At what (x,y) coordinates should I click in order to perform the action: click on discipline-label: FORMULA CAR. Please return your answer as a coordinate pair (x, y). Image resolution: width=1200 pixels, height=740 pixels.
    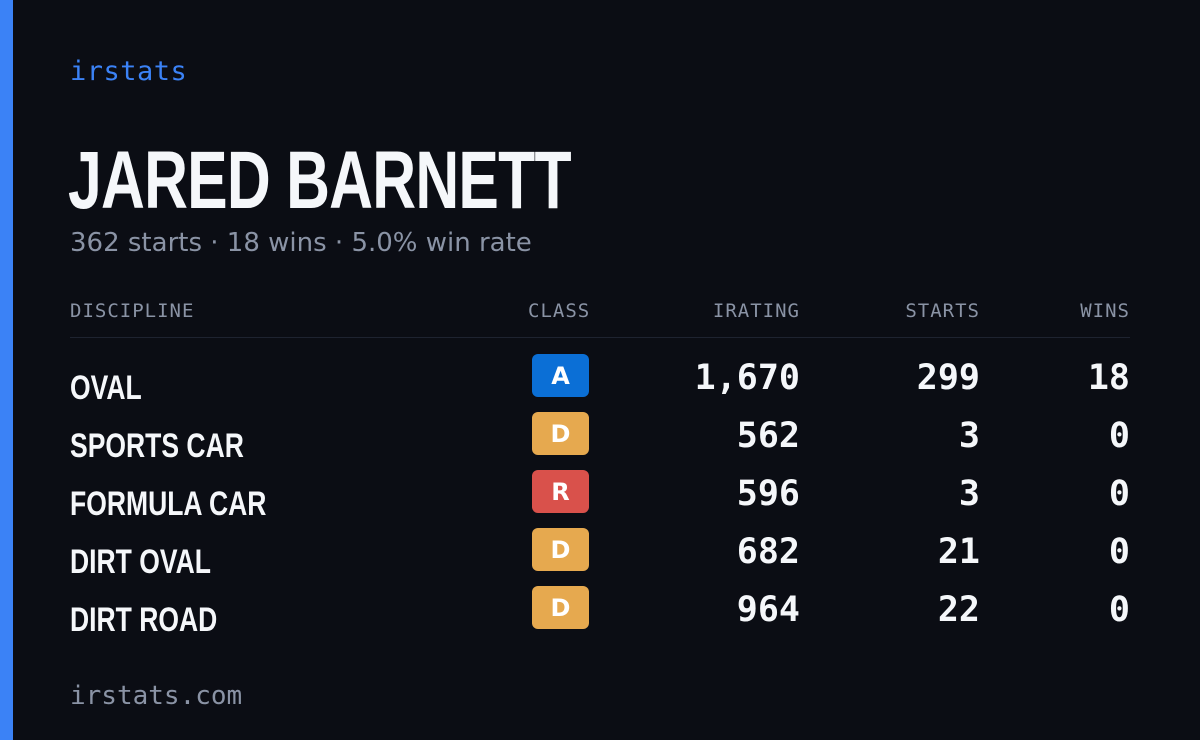
    Looking at the image, I should click on (168, 504).